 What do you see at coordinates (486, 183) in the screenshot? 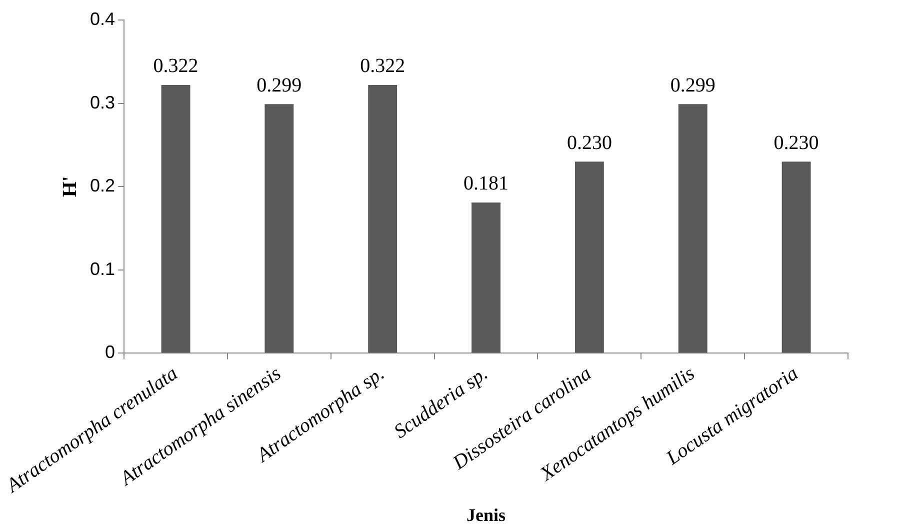
I see `data-label: 0.181` at bounding box center [486, 183].